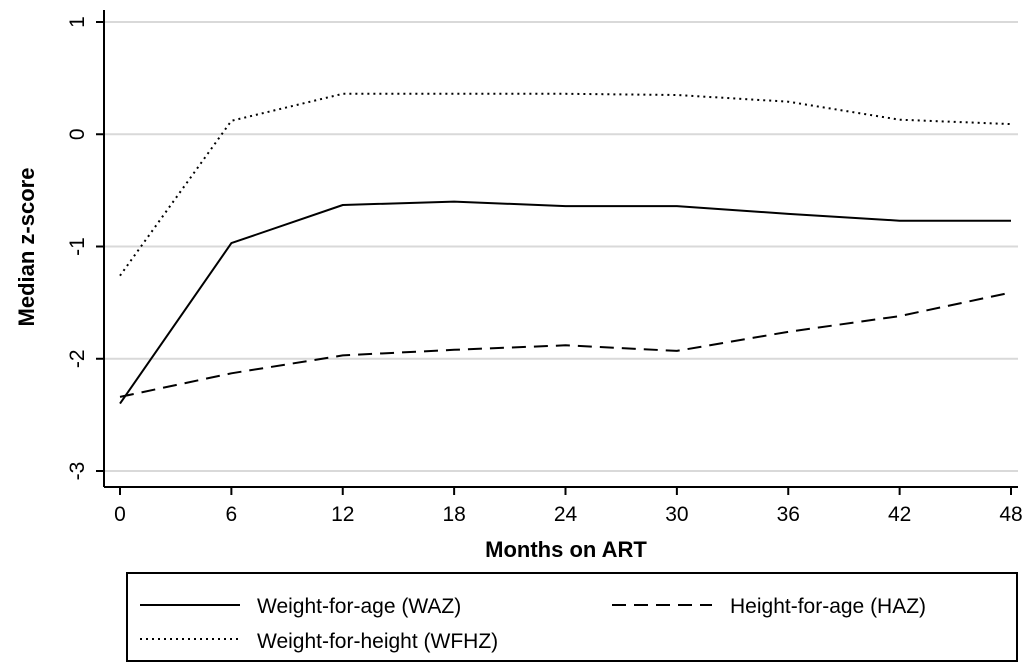 This screenshot has height=663, width=1036. Describe the element at coordinates (565, 344) in the screenshot. I see `series-line-haz` at that location.